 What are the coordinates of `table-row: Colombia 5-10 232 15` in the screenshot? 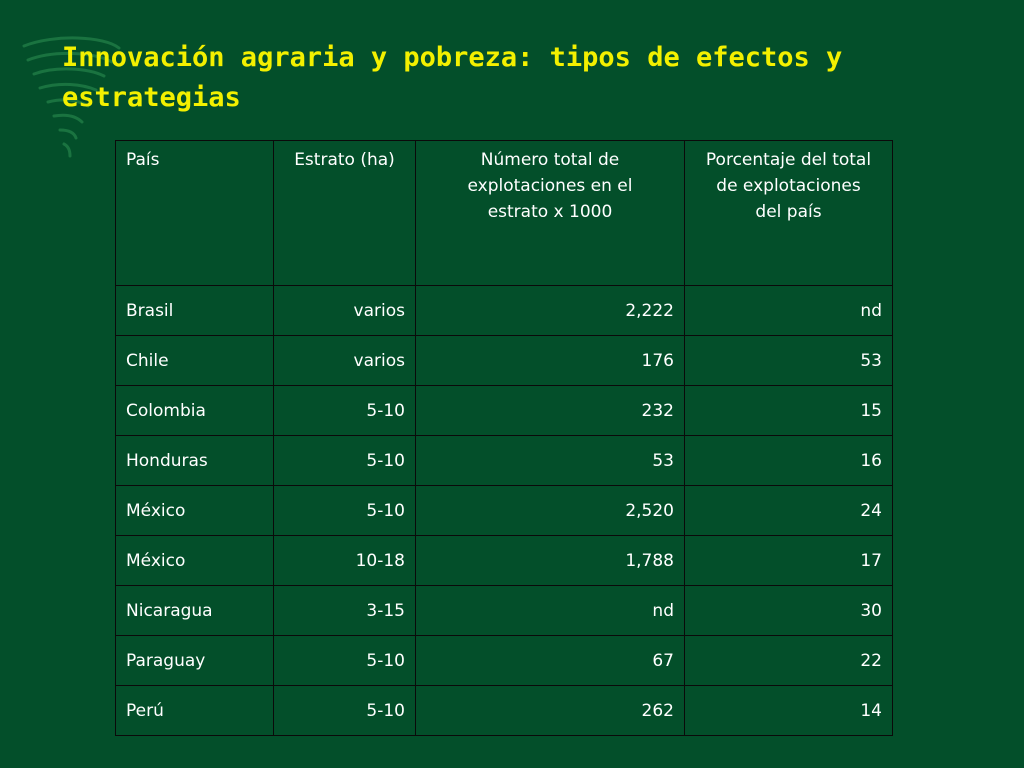 It's located at (504, 410).